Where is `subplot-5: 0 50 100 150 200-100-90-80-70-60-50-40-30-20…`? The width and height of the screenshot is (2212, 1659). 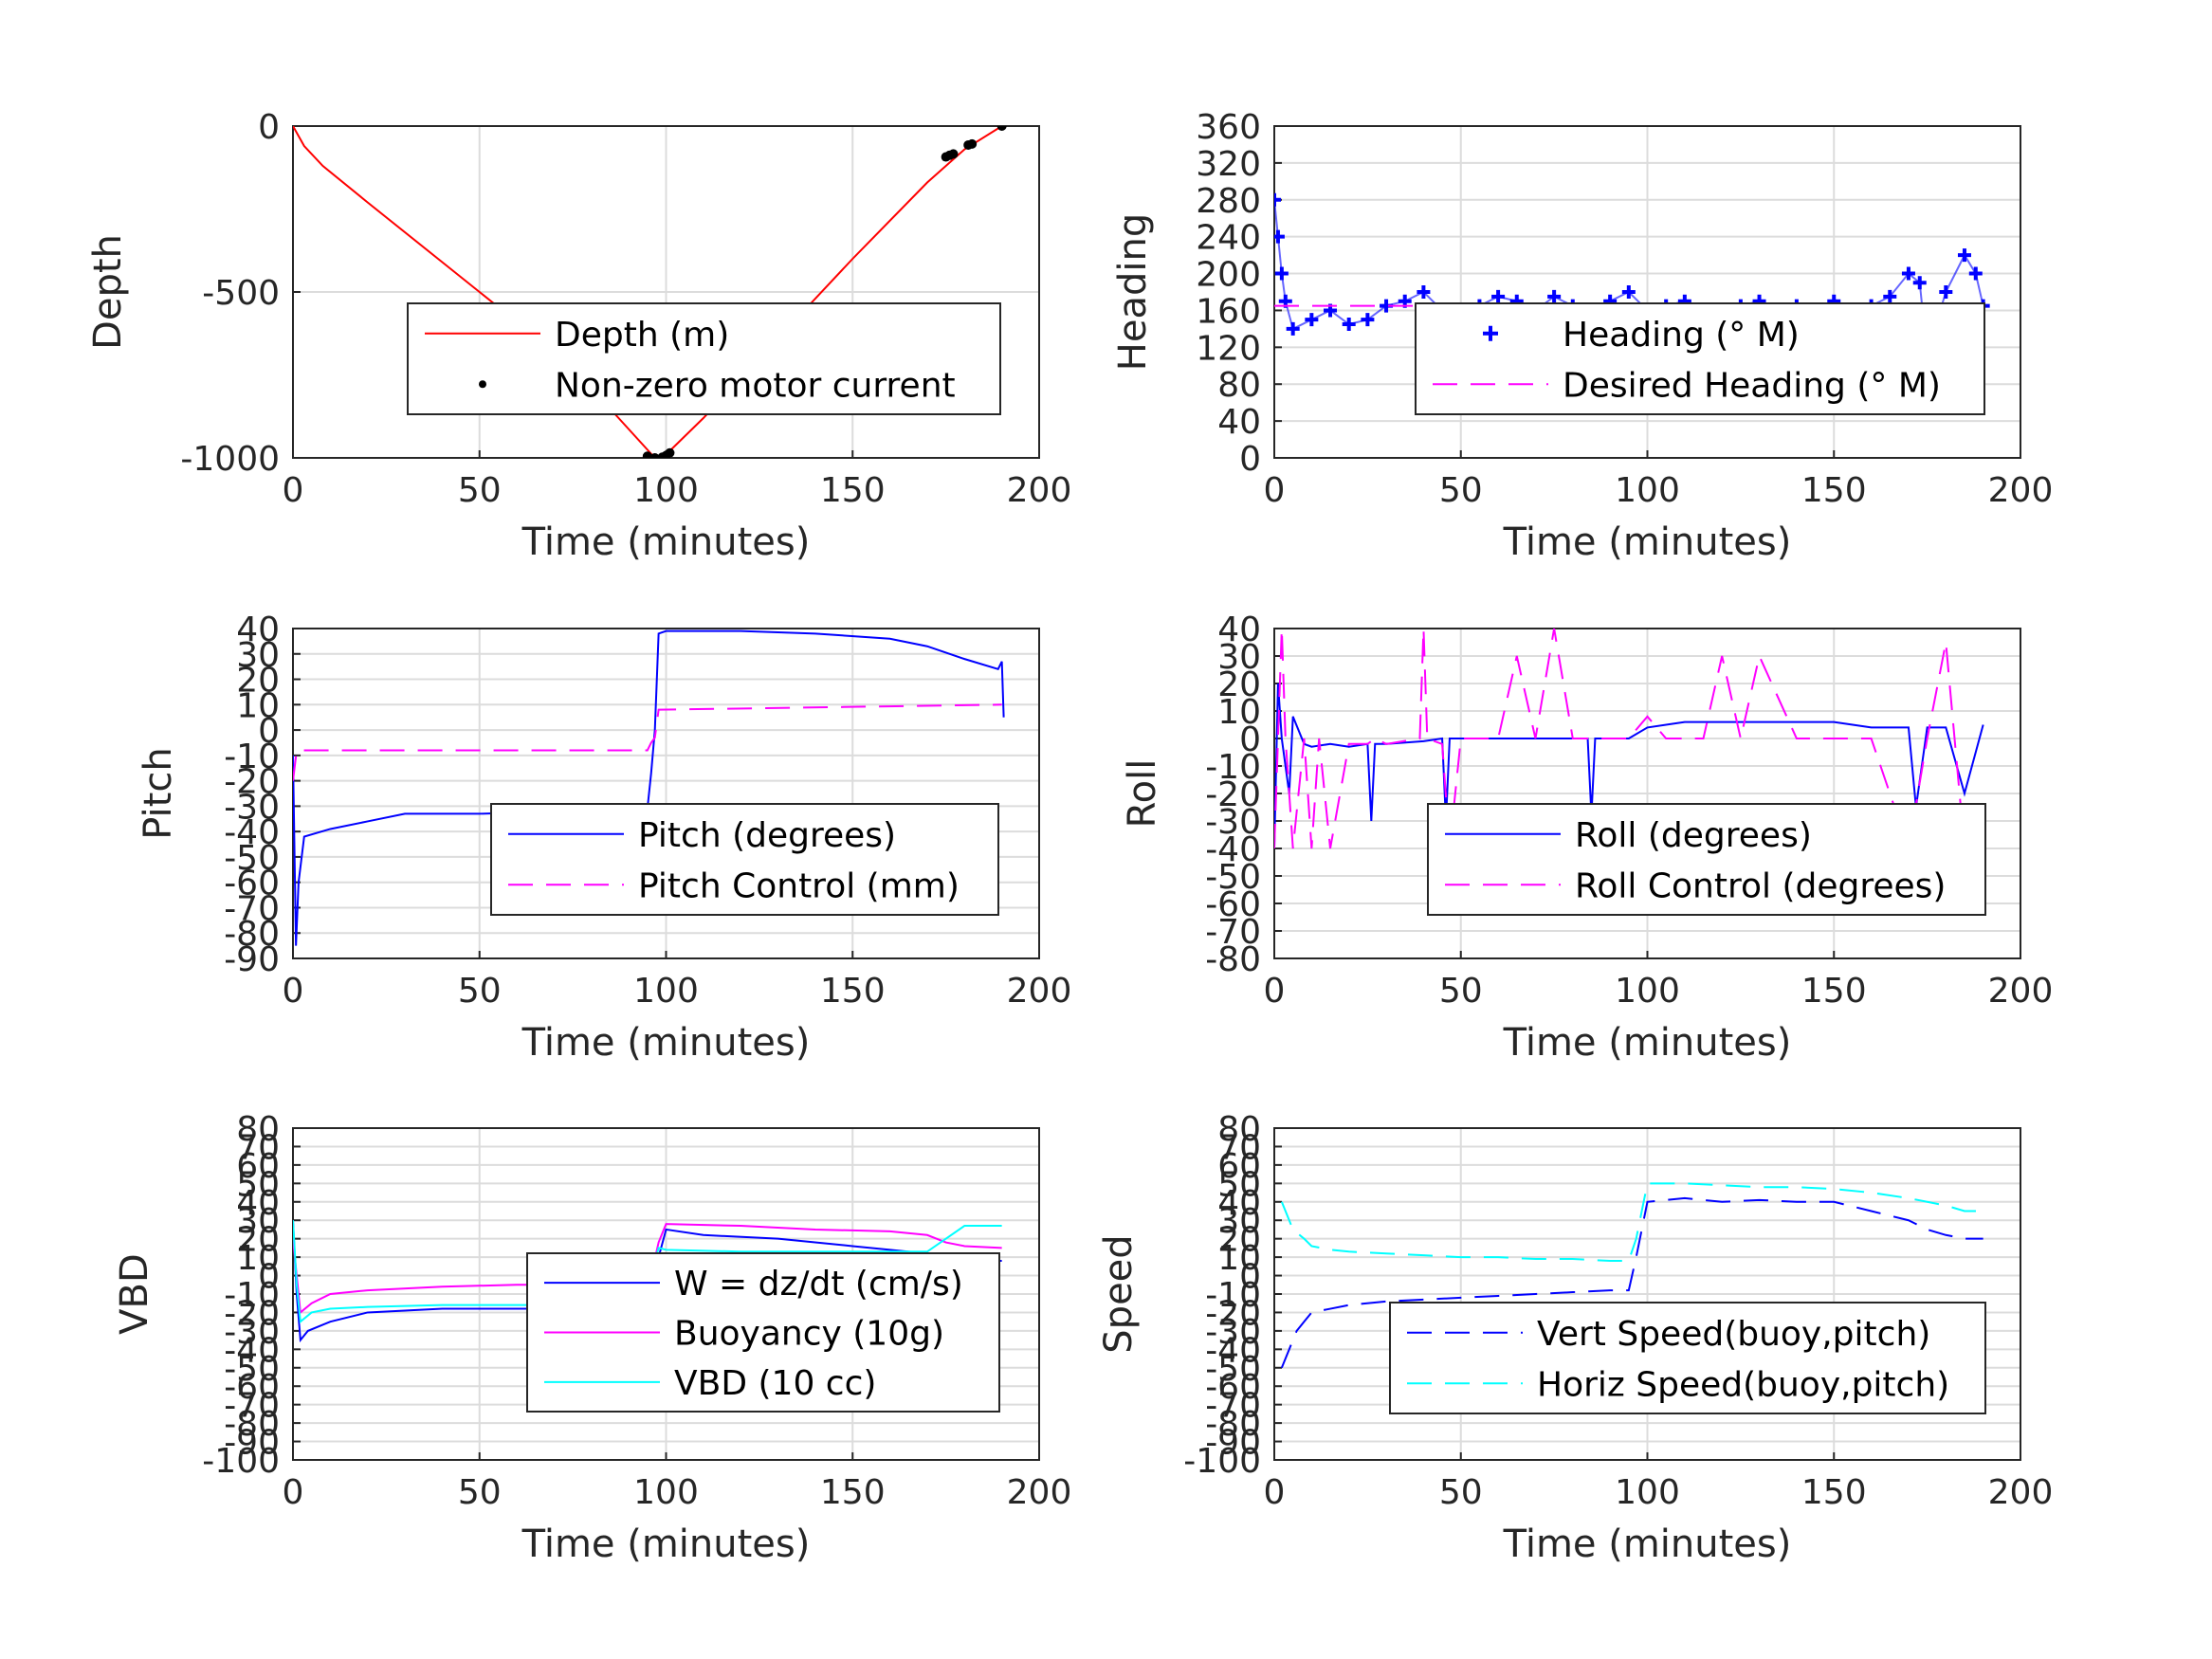
subplot-5: 0 50 100 150 200-100-90-80-70-60-50-40-30-20… is located at coordinates (592, 1338).